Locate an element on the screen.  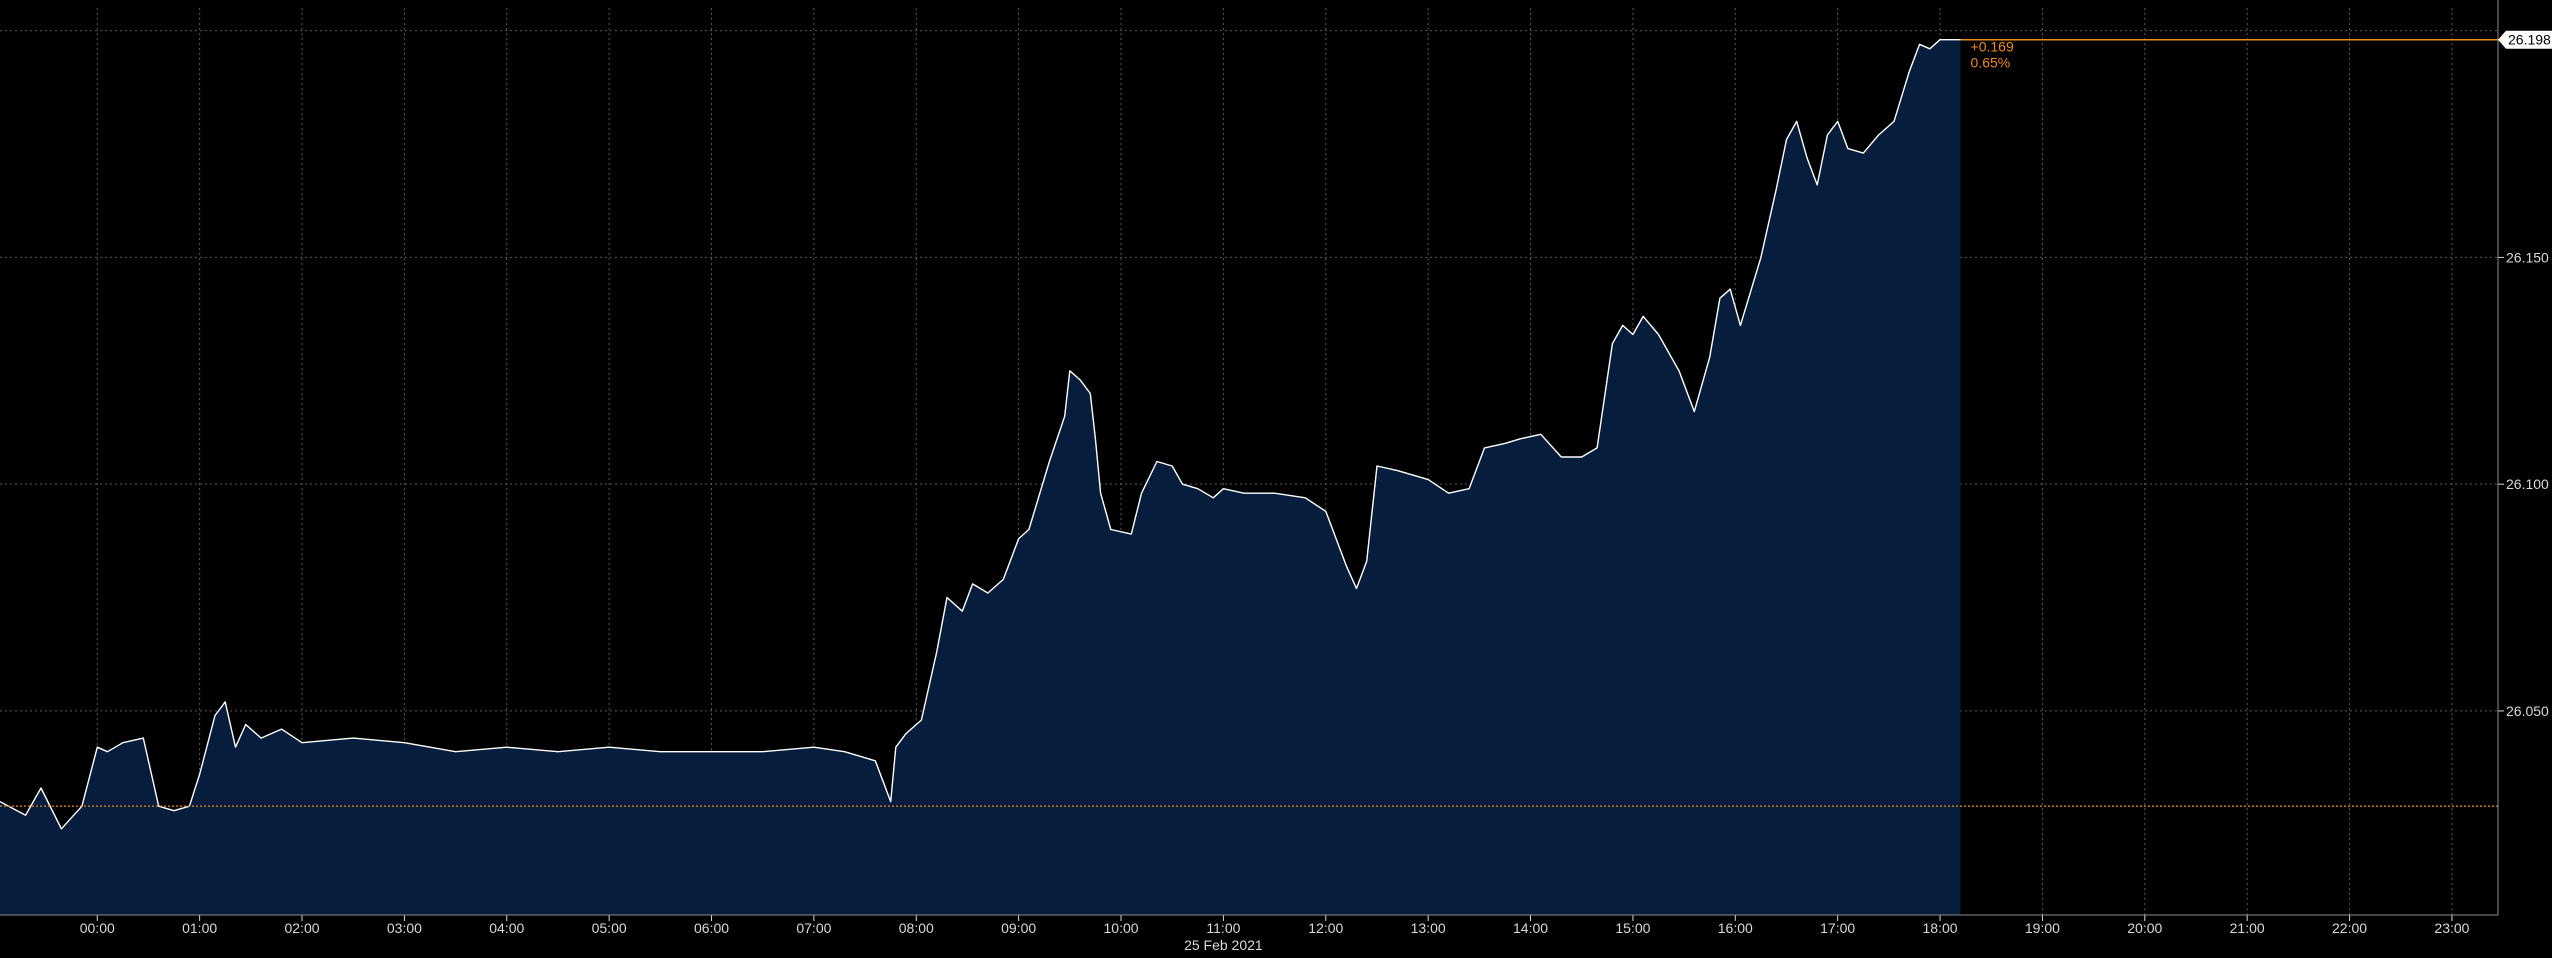
change-label: +0.169 is located at coordinates (1992, 47).